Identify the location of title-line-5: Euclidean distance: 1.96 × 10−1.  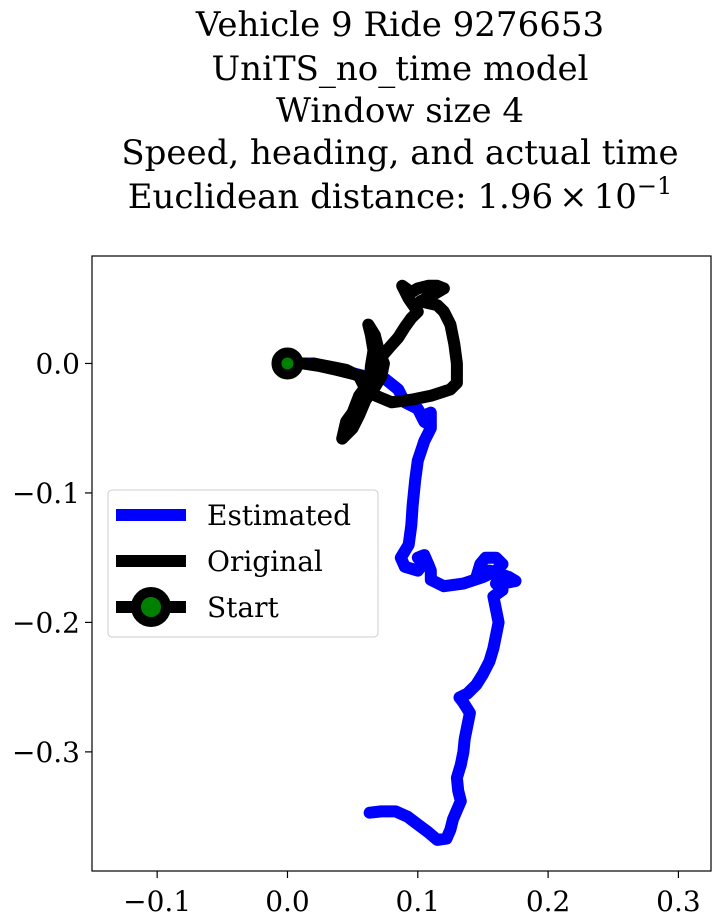
(400, 194).